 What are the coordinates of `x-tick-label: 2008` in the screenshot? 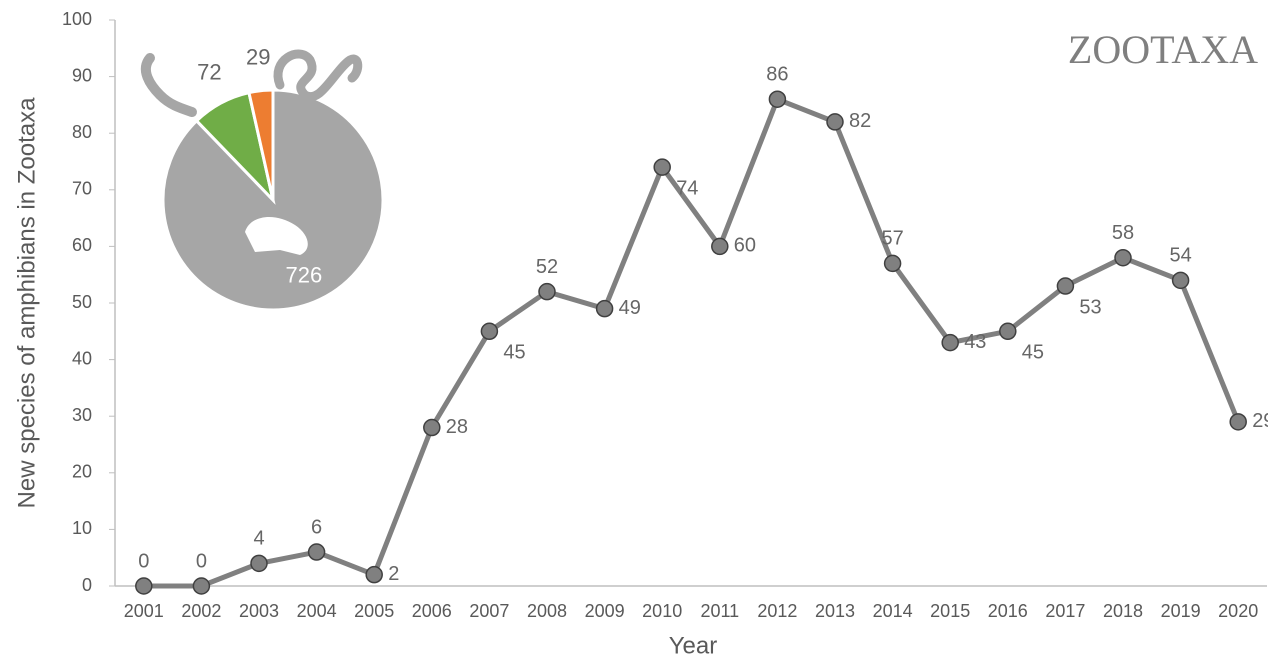 It's located at (547, 611).